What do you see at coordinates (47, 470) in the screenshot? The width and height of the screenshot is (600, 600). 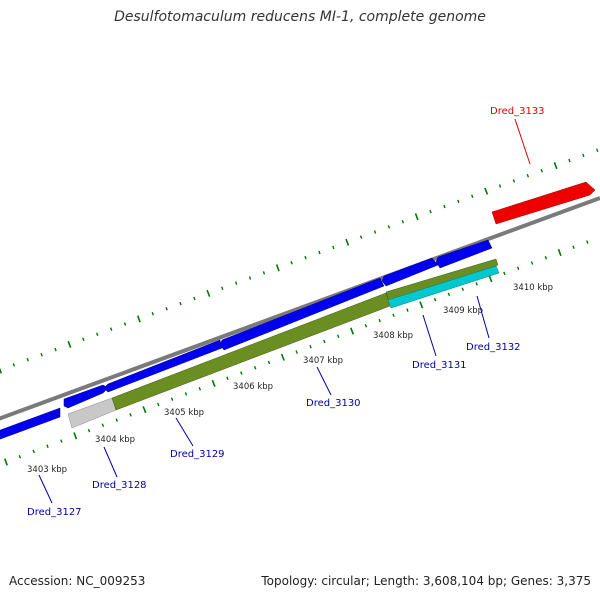 I see `kbp-label-3403: 3403 kbp` at bounding box center [47, 470].